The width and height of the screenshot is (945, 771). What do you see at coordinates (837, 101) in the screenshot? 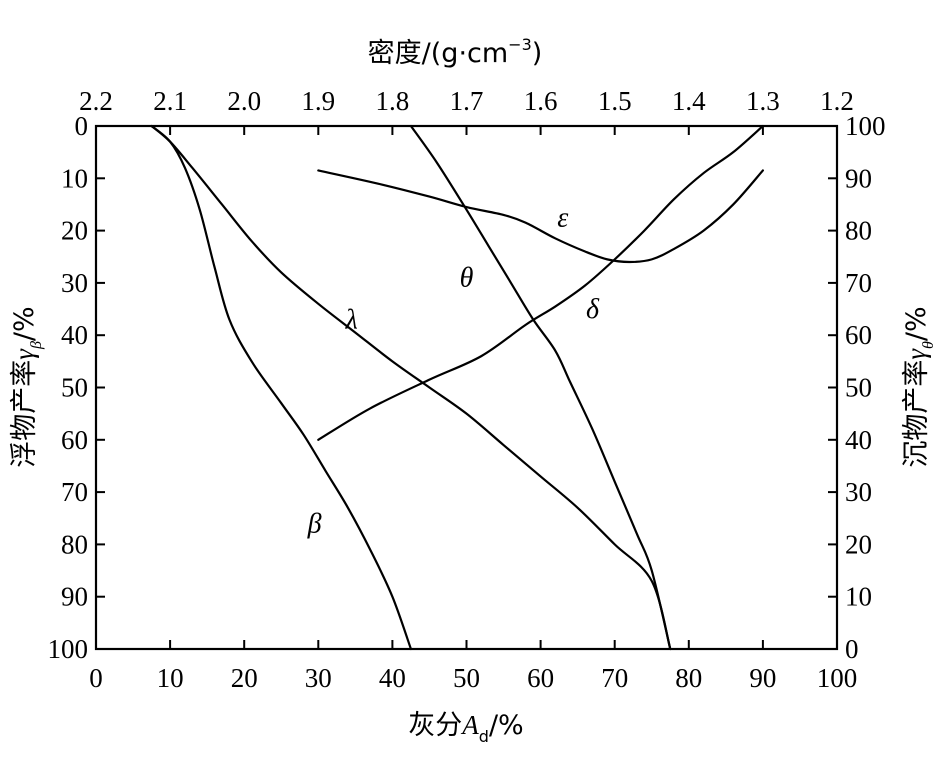
I see `top-tick-label: 1.2` at bounding box center [837, 101].